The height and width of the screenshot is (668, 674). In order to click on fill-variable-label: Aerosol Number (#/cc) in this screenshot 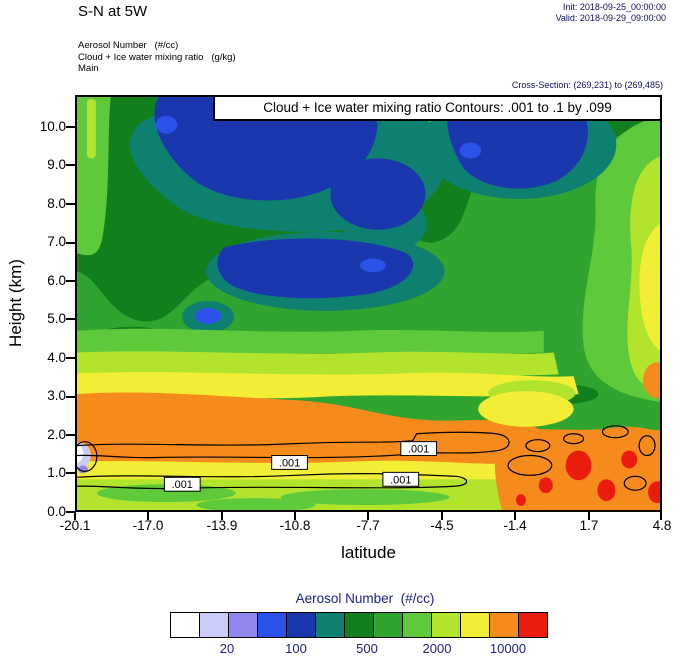, I will do `click(128, 45)`.